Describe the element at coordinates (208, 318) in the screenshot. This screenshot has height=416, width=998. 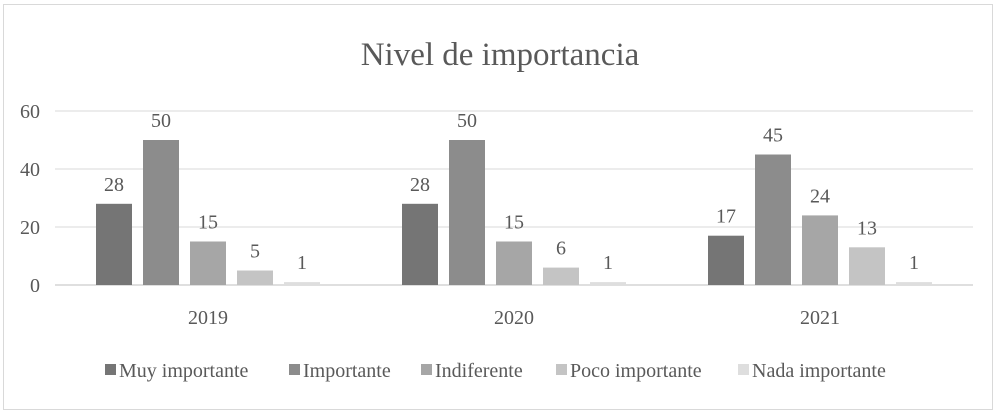
I see `x-tick-label: 2019` at that location.